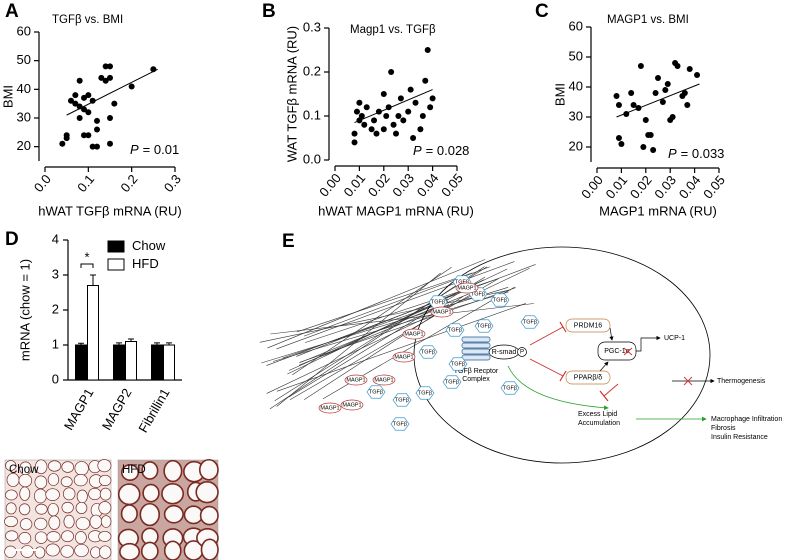  Describe the element at coordinates (597, 414) in the screenshot. I see `lipid-label: Excess Lipid` at that location.